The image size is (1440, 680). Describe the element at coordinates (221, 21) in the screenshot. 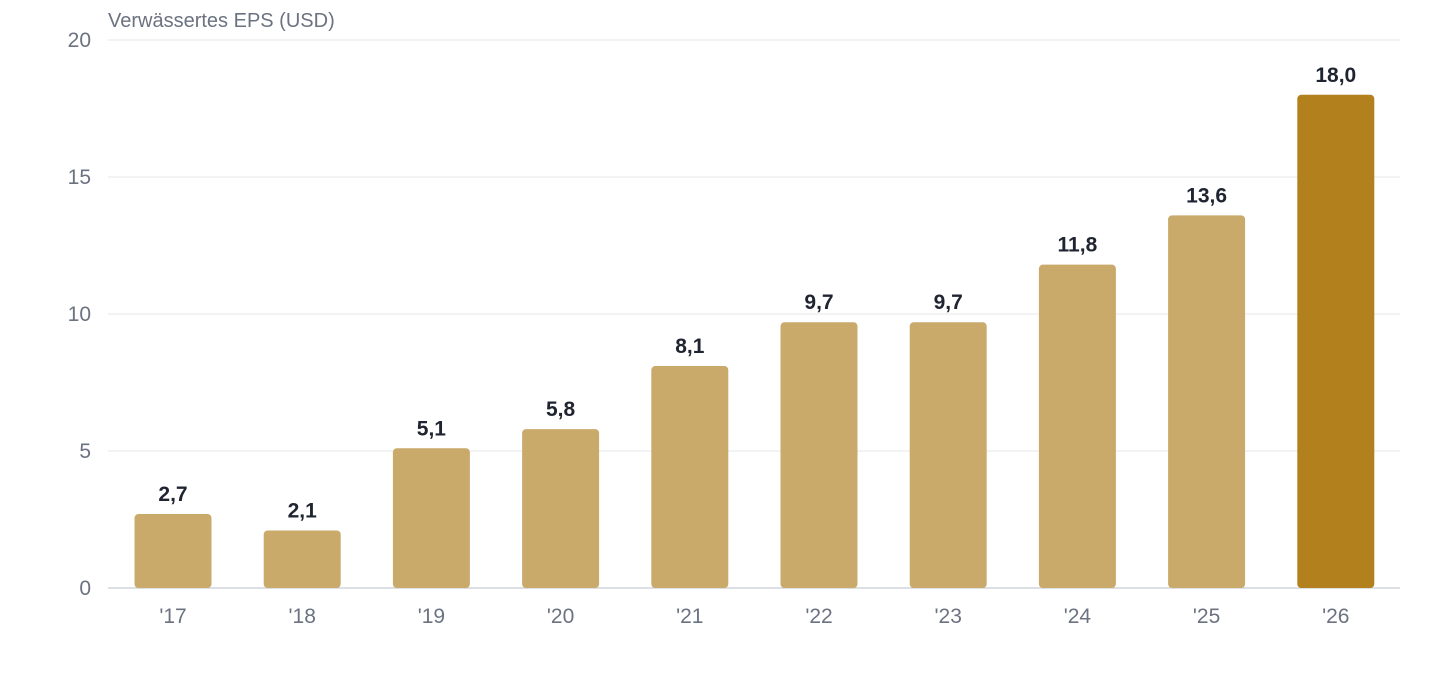

I see `y-axis-label: Verwässertes EPS (USD)` at that location.